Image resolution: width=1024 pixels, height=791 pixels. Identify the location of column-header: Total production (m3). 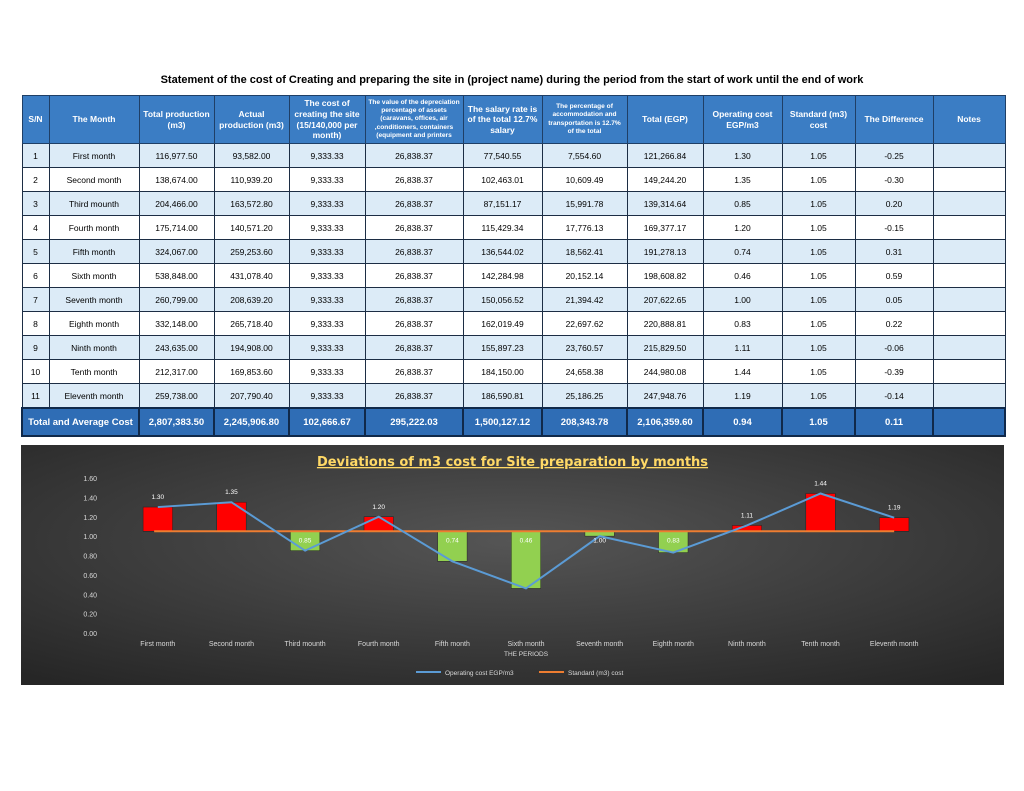
(176, 119).